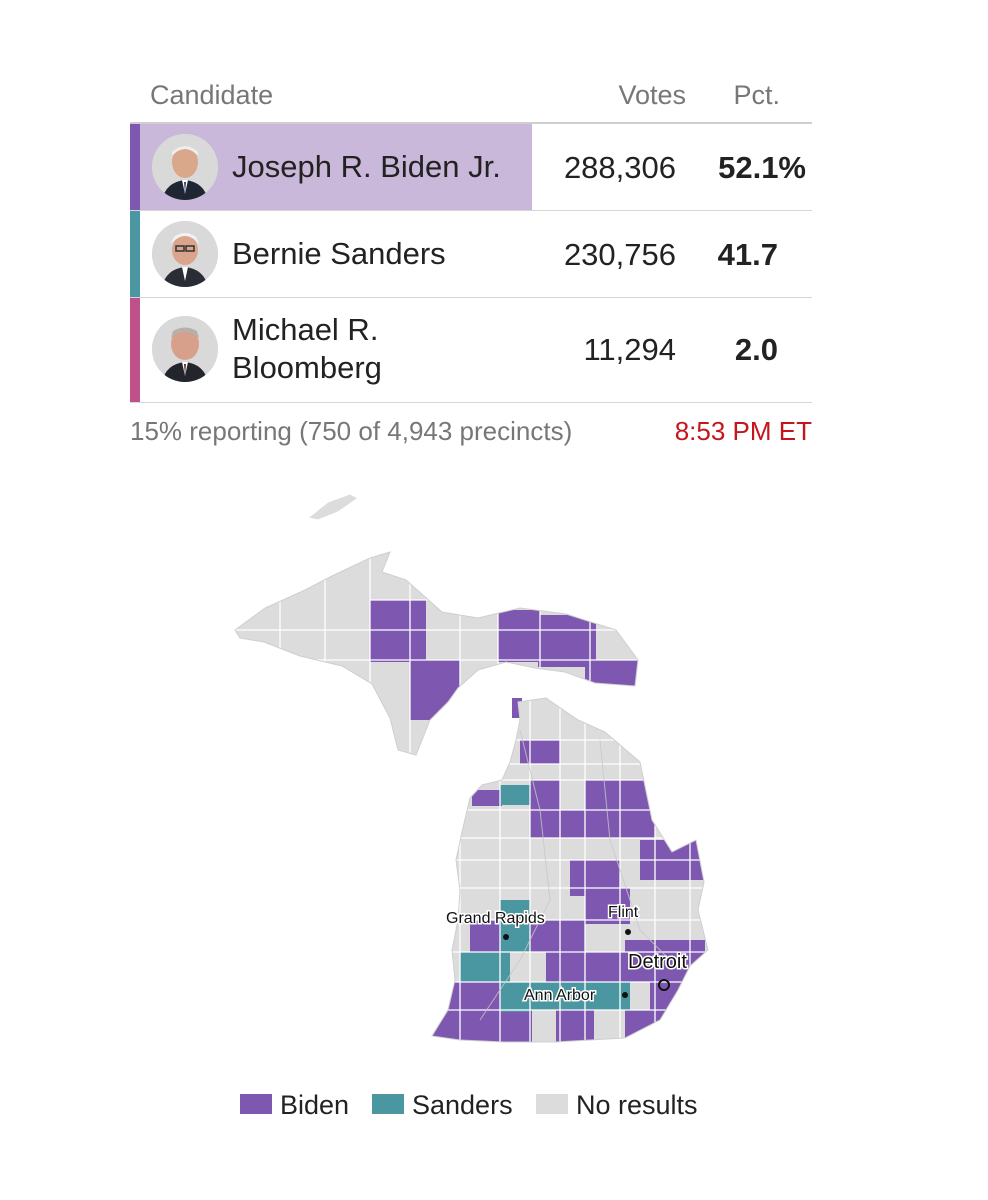 Image resolution: width=988 pixels, height=1200 pixels. What do you see at coordinates (637, 1105) in the screenshot?
I see `legend-label: No results` at bounding box center [637, 1105].